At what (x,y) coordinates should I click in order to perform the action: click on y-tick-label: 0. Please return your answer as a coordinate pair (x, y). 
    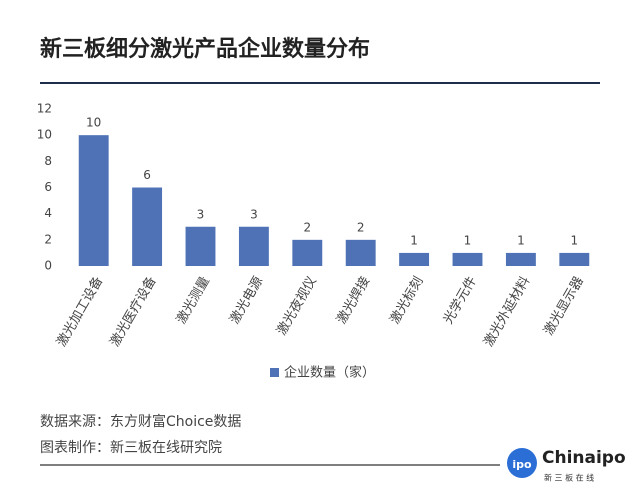
    Looking at the image, I should click on (48, 266).